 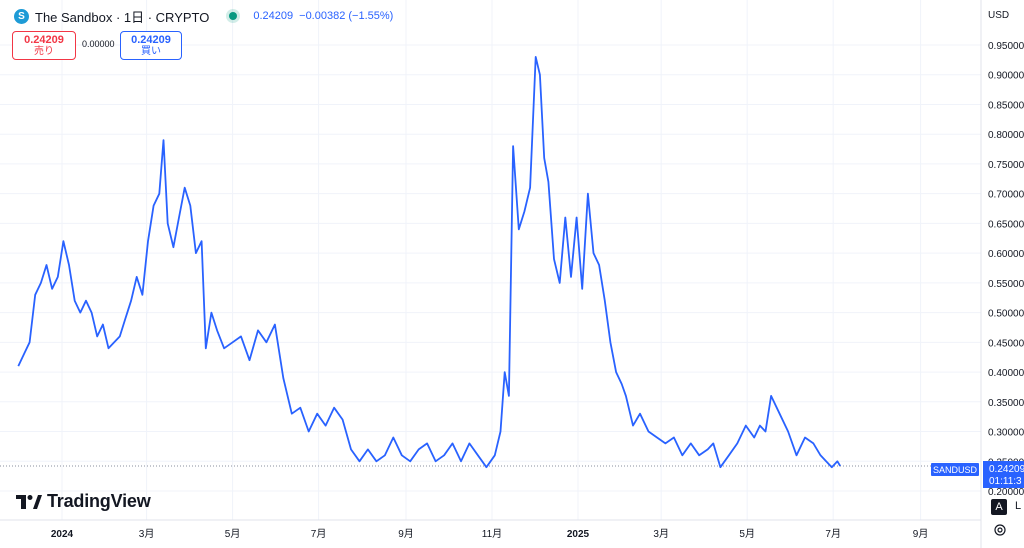 I want to click on buy-button: 0.24209 買い, so click(x=151, y=45).